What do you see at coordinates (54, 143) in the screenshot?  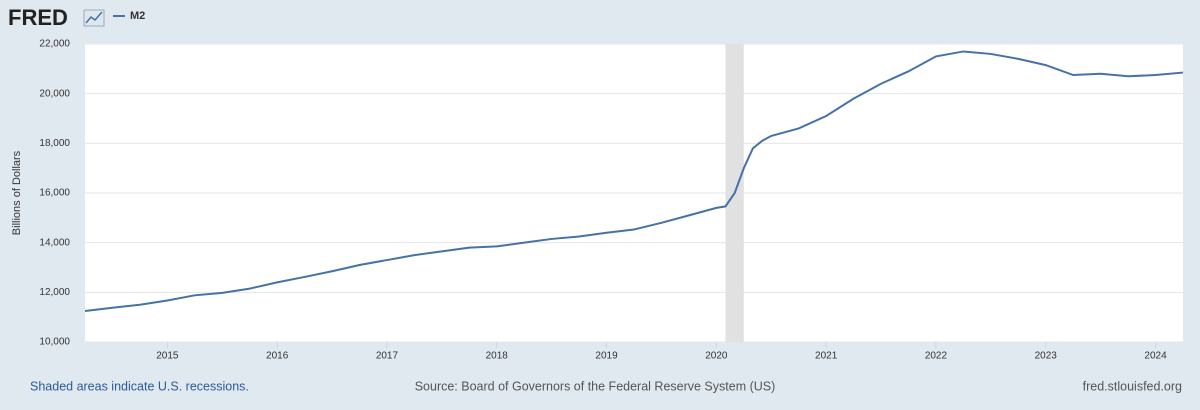 I see `y-tick-label: 18,000` at bounding box center [54, 143].